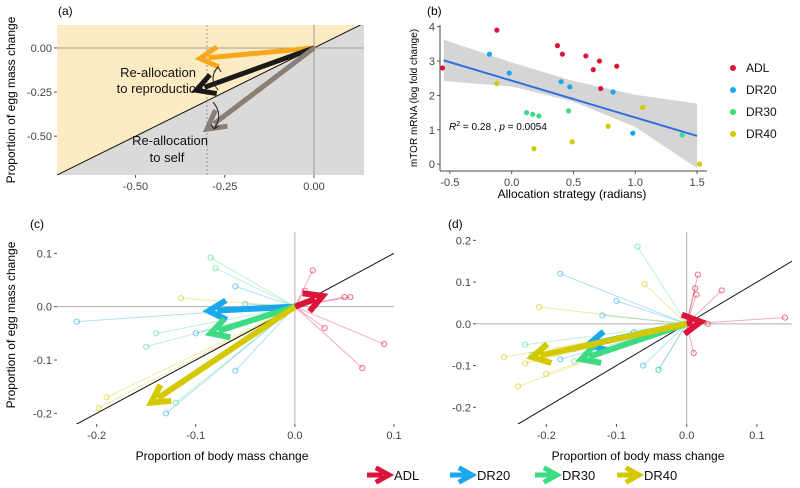 The image size is (800, 488). I want to click on panel-d-xtick-label: 0.1, so click(756, 436).